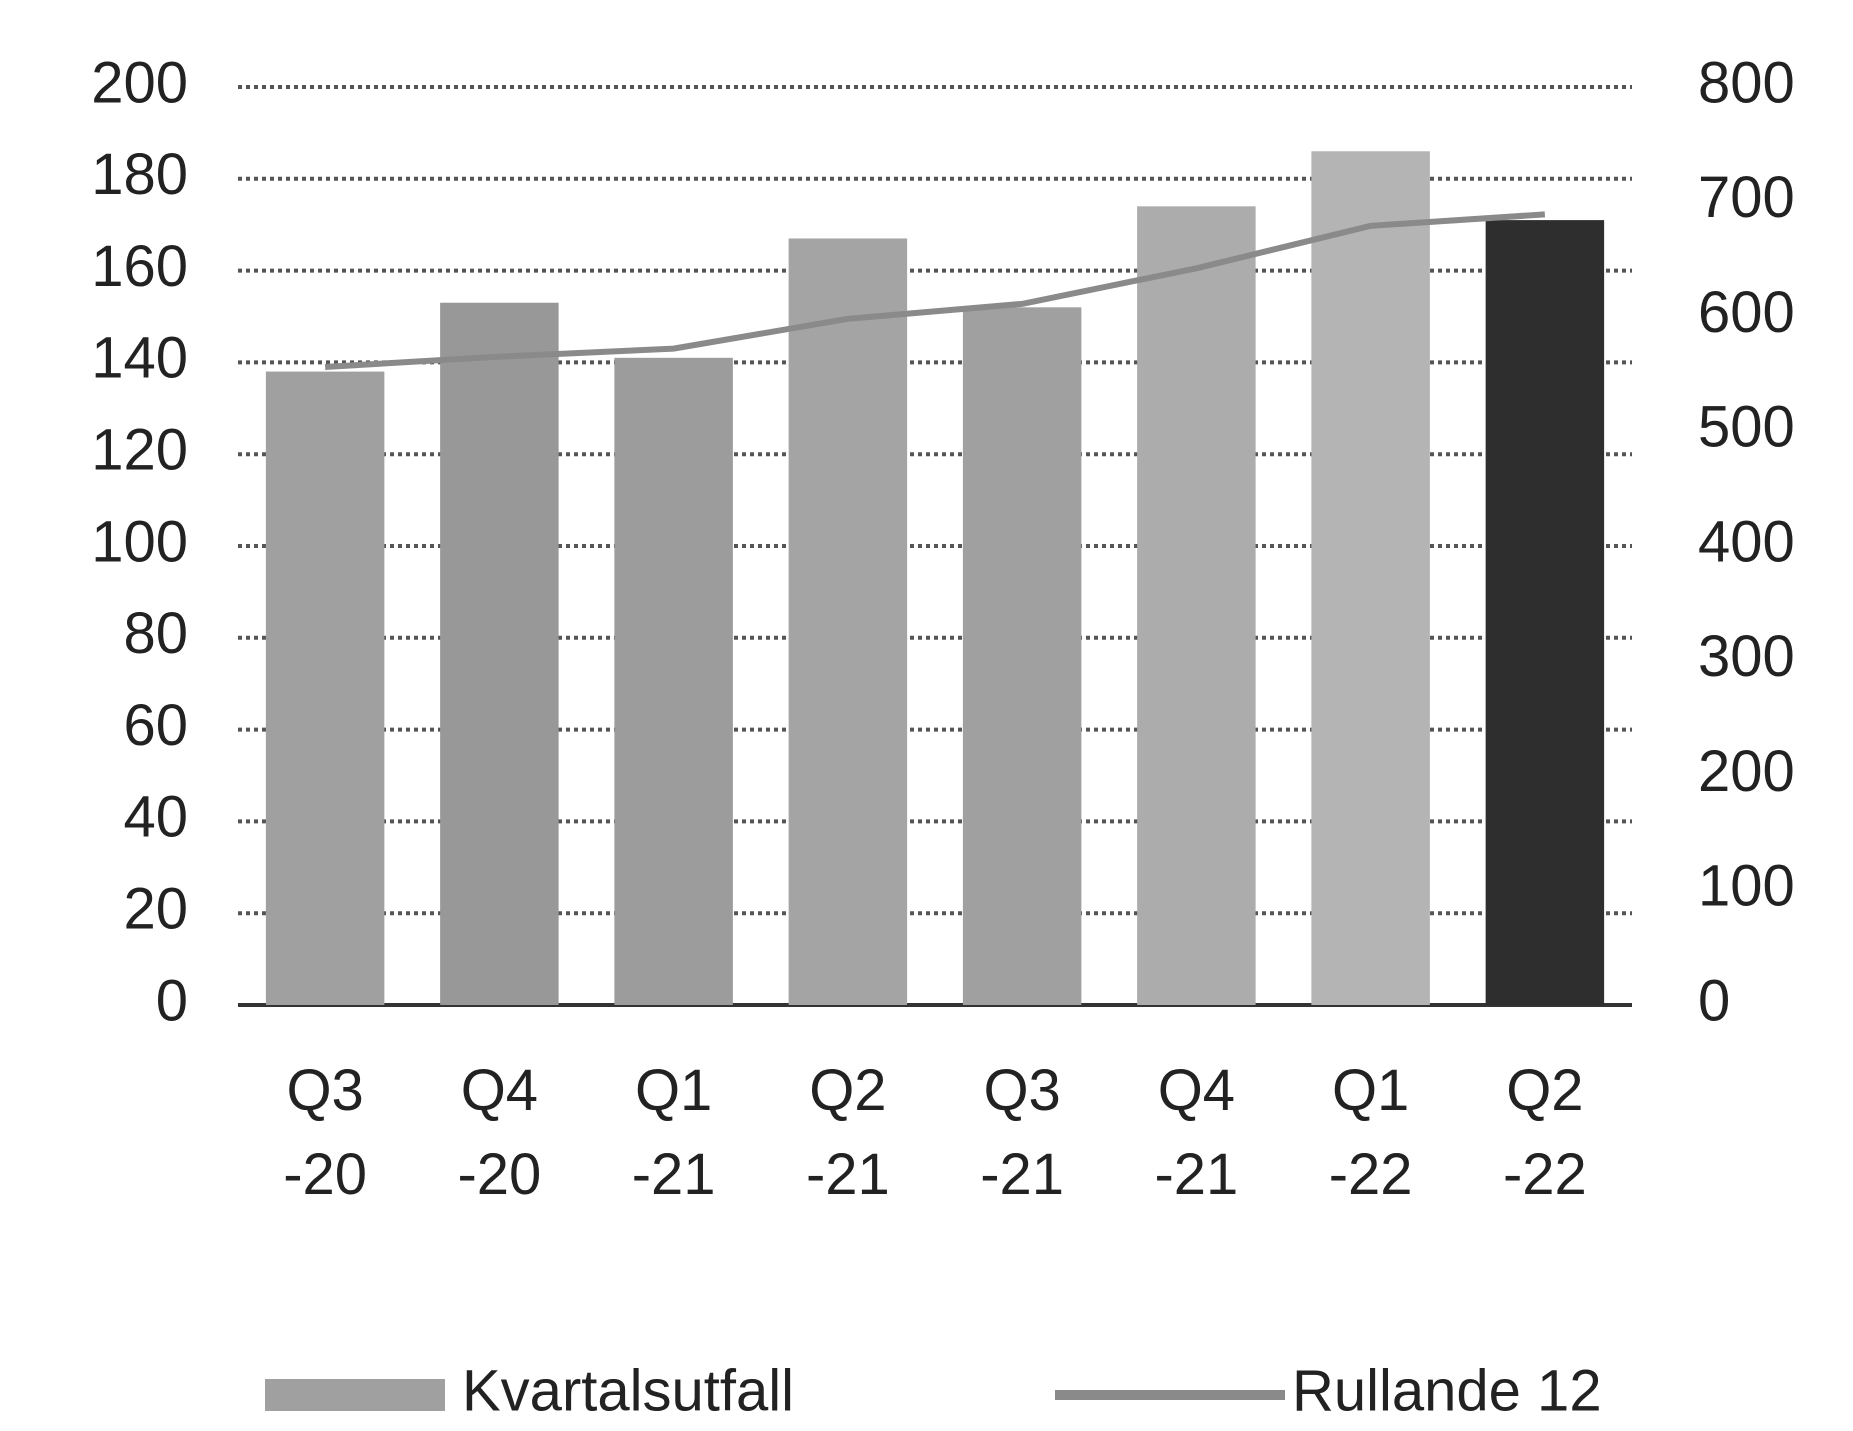  What do you see at coordinates (1545, 1132) in the screenshot?
I see `x-tick-label: Q2 -22` at bounding box center [1545, 1132].